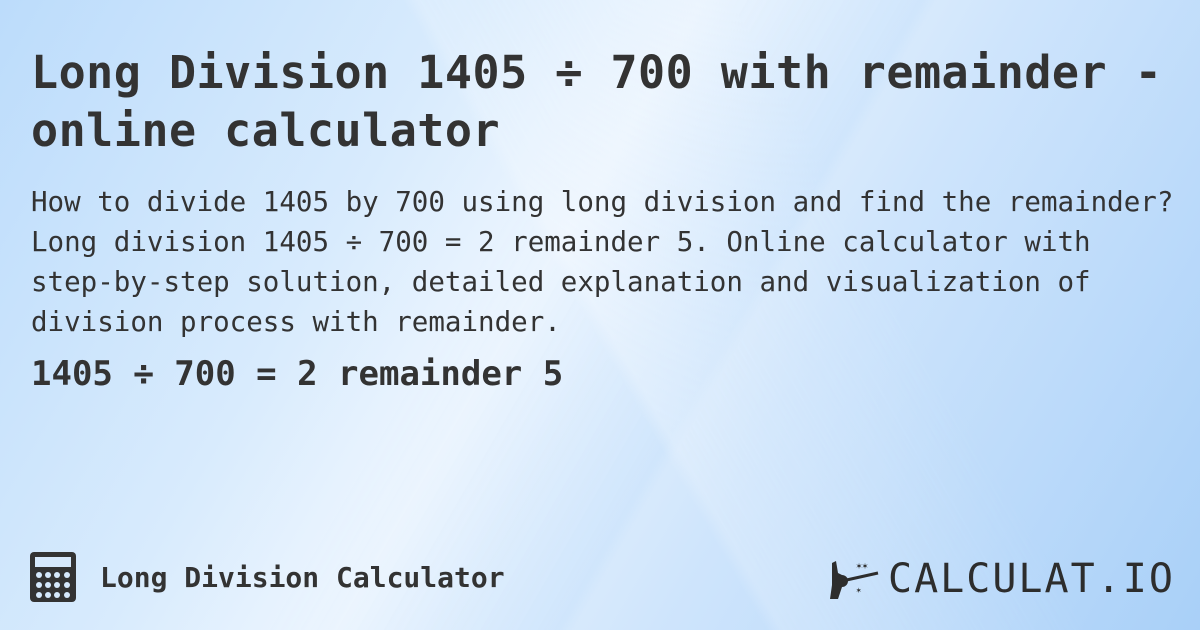 The width and height of the screenshot is (1200, 630). What do you see at coordinates (854, 580) in the screenshot?
I see `magic-hand-icon: ✶✶ ✶` at bounding box center [854, 580].